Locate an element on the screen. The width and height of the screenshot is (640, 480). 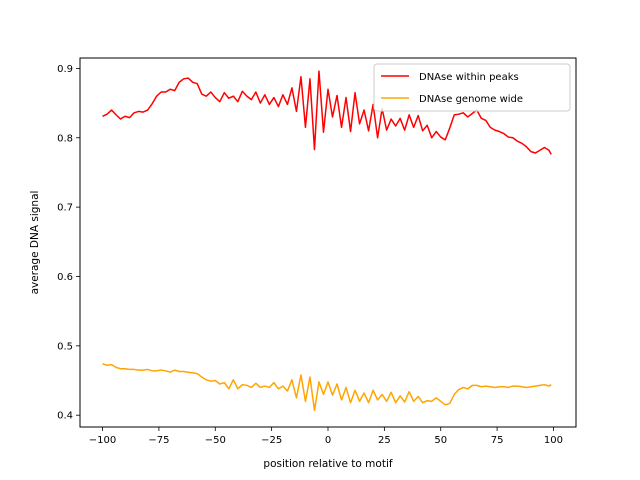
x-tick-label: 0 is located at coordinates (328, 440).